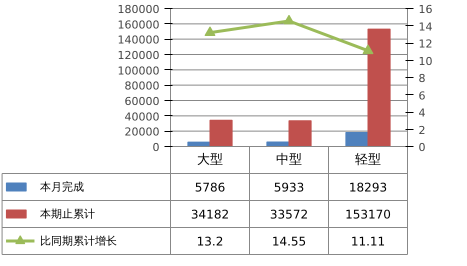  What do you see at coordinates (139, 71) in the screenshot?
I see `y-tick-label: 100000` at bounding box center [139, 71].